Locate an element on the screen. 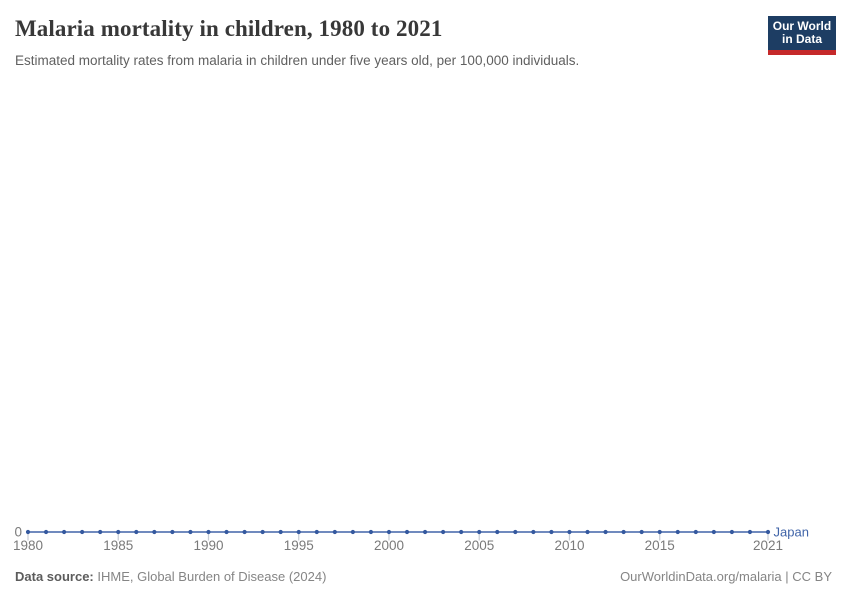  x-axis-tick-label: 2015 is located at coordinates (660, 545).